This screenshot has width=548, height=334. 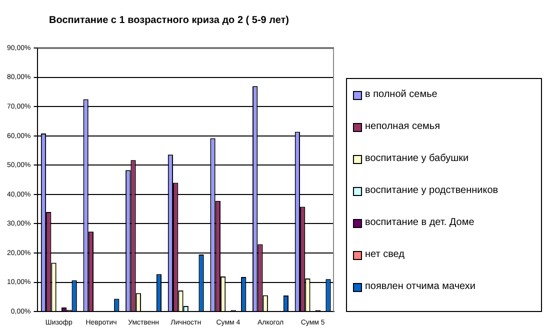 What do you see at coordinates (420, 286) in the screenshot?
I see `legend-label: появлен отчима мачехи` at bounding box center [420, 286].